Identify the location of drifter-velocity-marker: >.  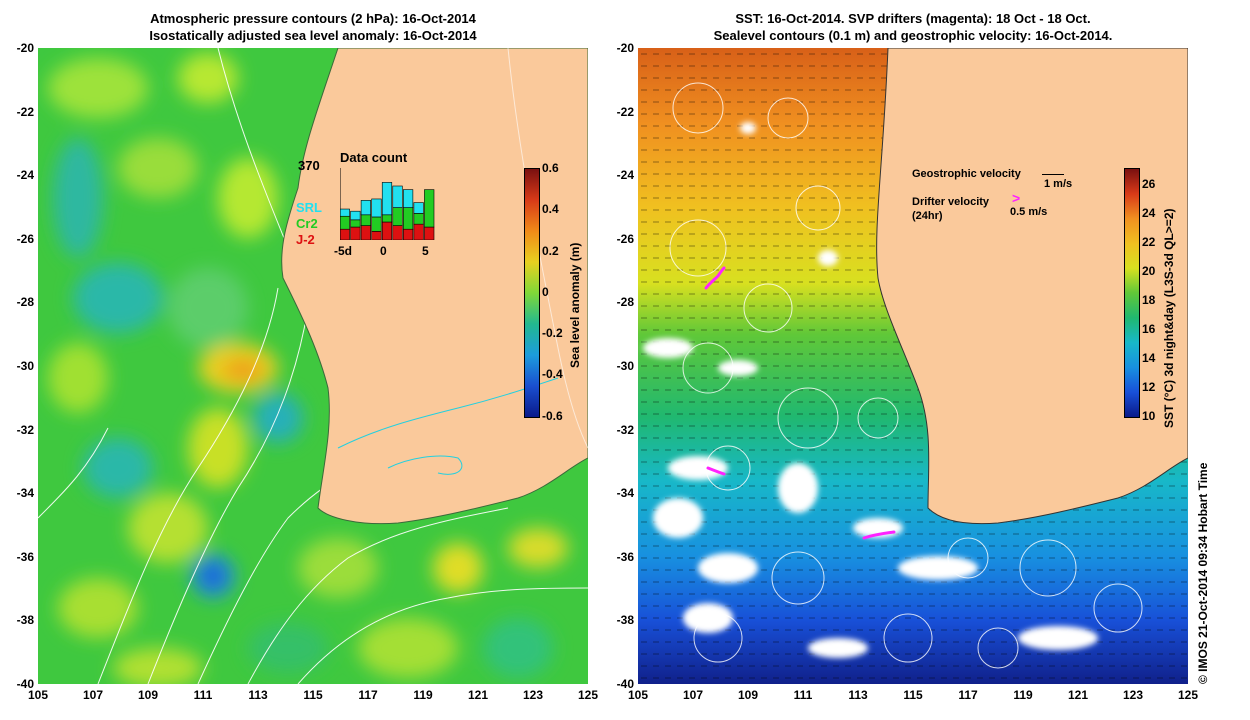
(1016, 198).